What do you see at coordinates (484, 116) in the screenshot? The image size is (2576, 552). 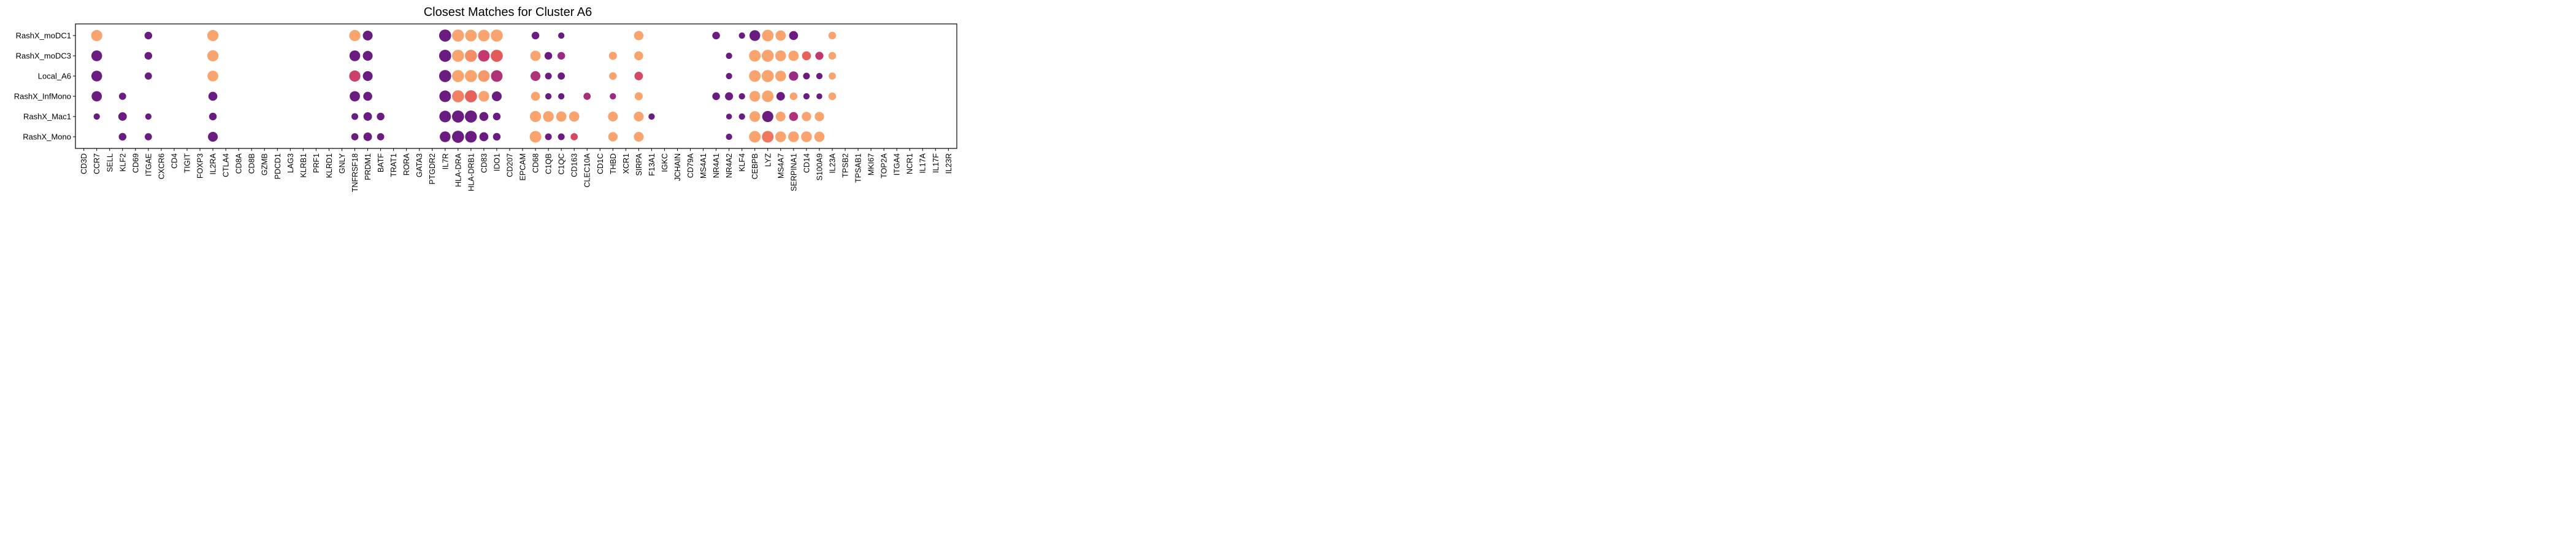 I see `dot-RashX_Mac1-CD83` at bounding box center [484, 116].